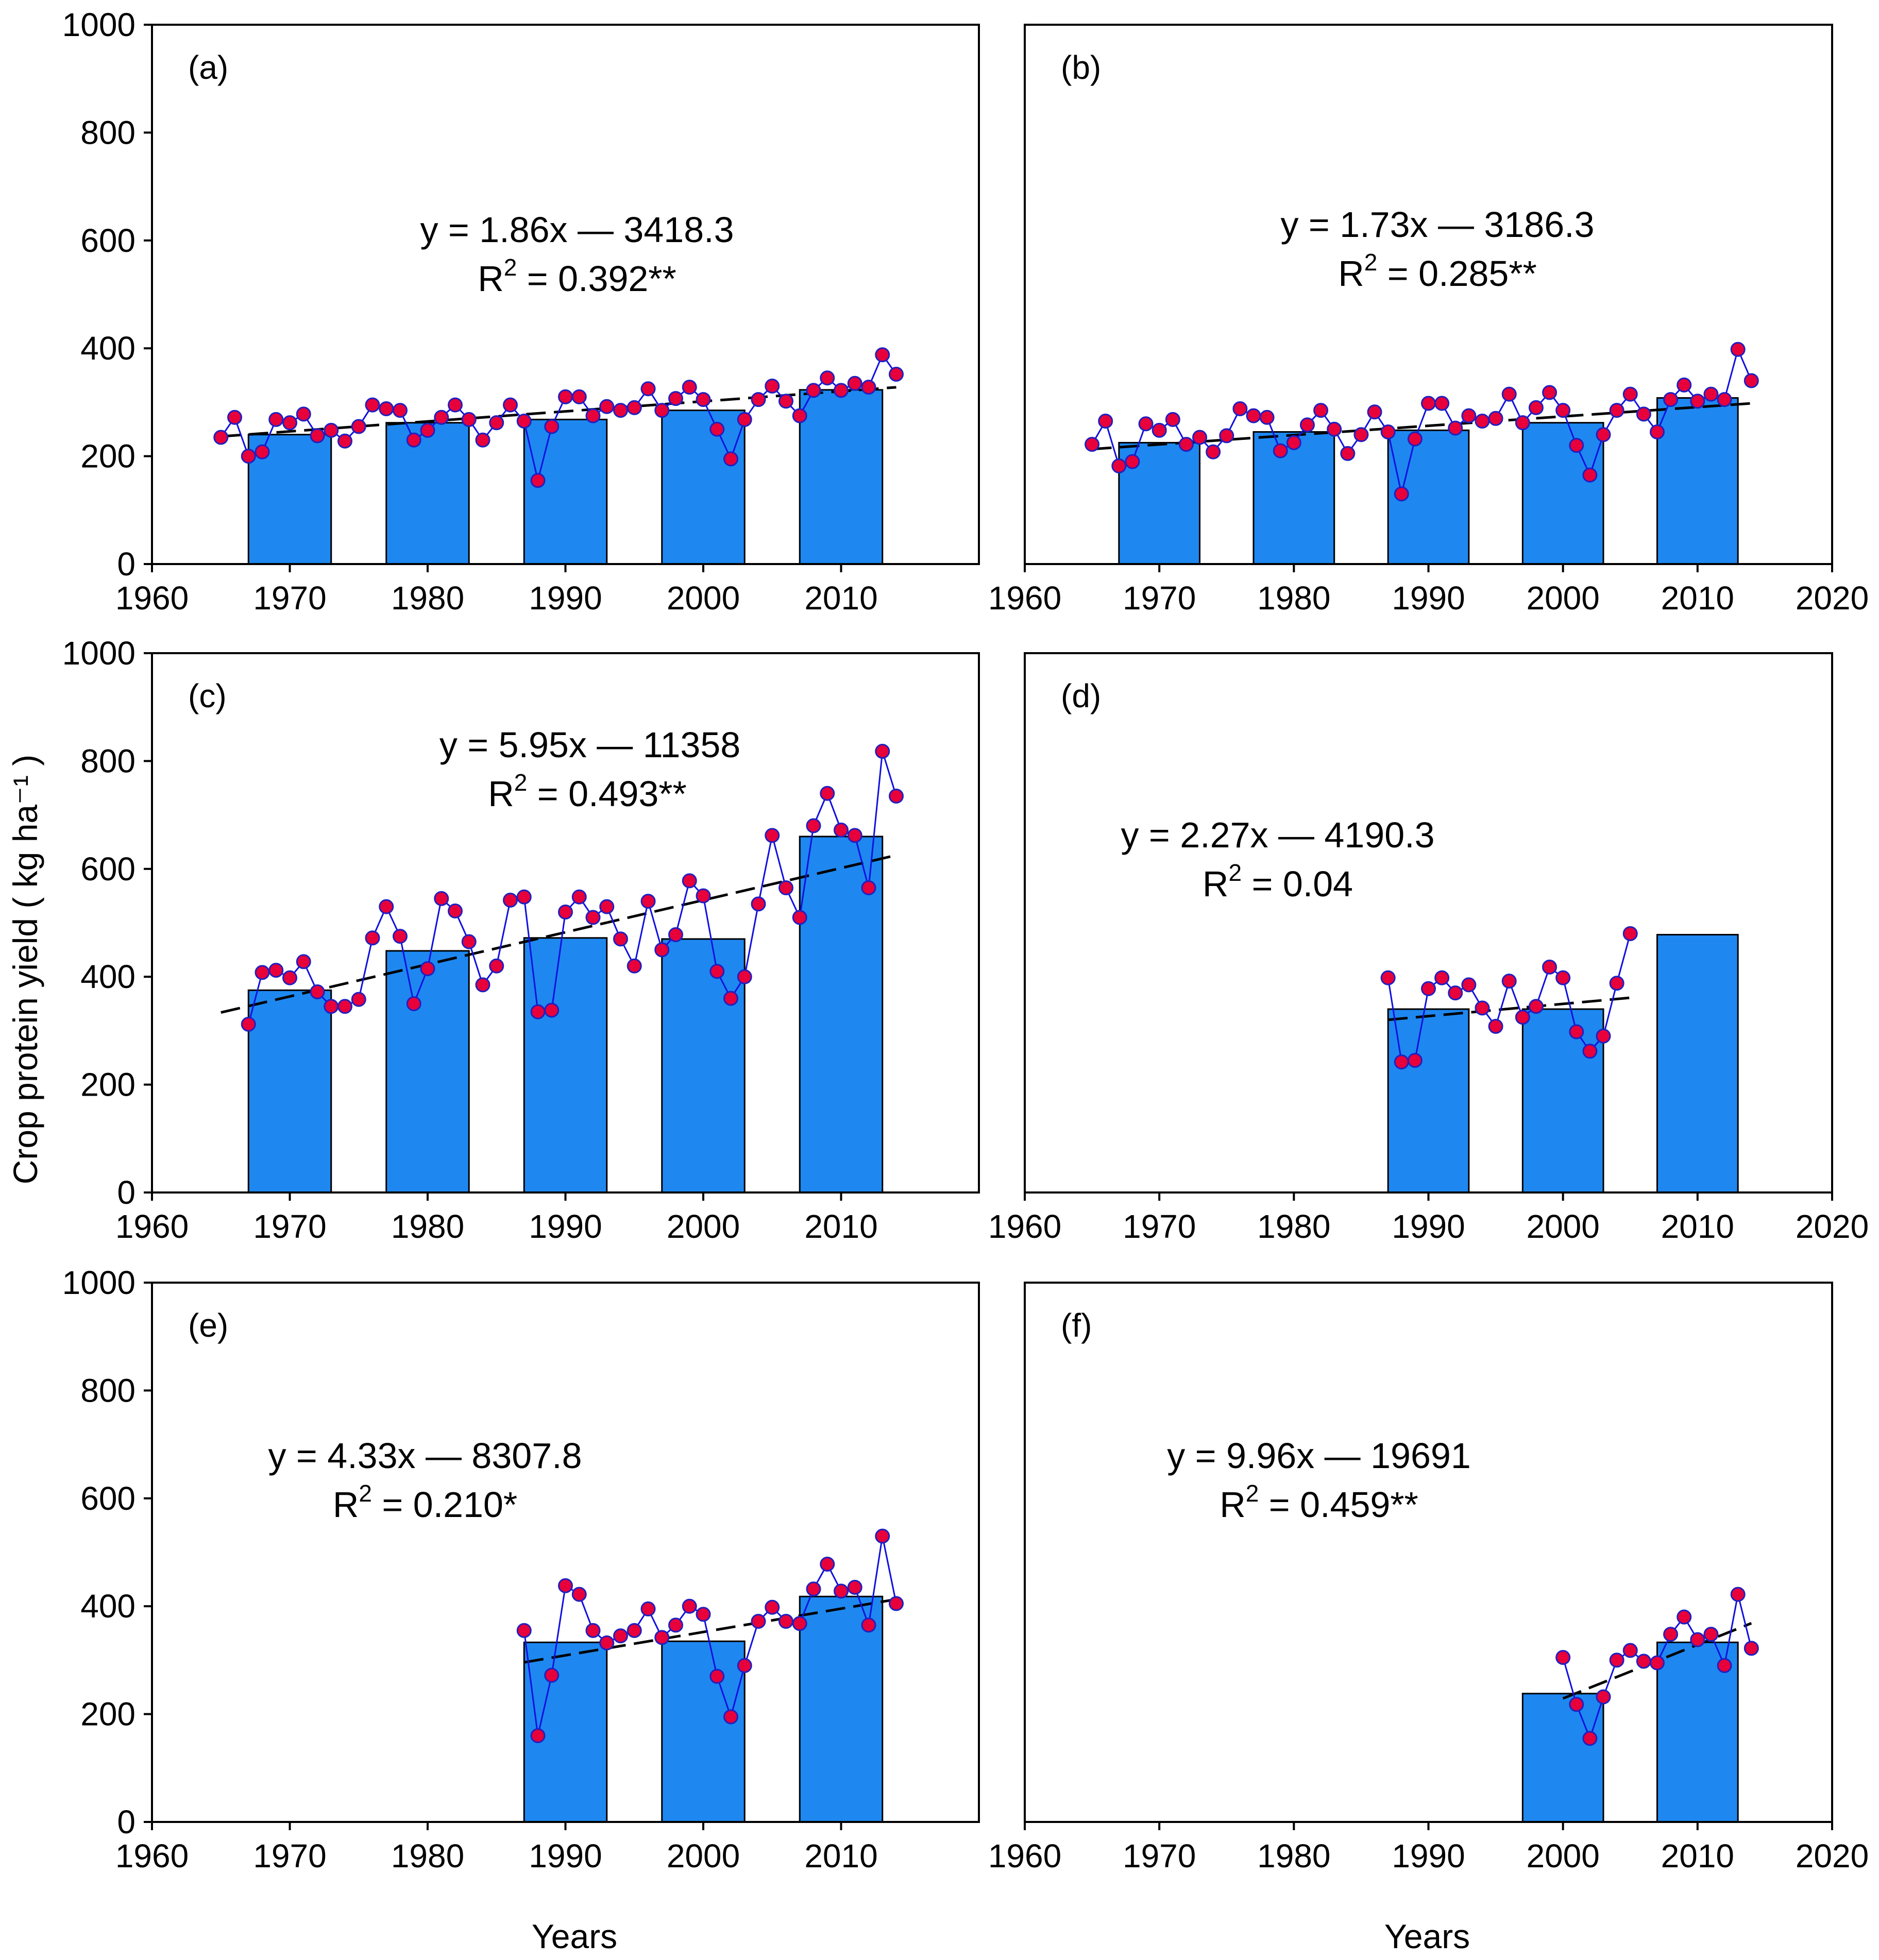 This screenshot has height=1960, width=1879. I want to click on r-squared: R2 = 0.285**, so click(1437, 271).